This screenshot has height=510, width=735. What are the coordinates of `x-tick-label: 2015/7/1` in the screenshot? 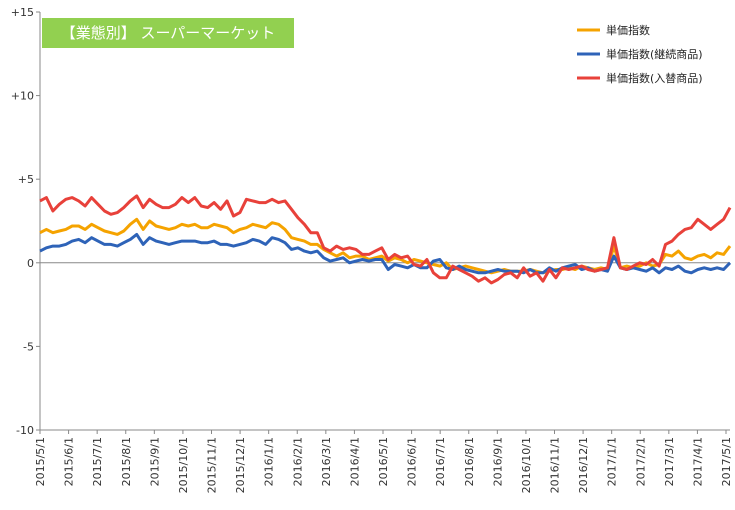 It's located at (97, 461).